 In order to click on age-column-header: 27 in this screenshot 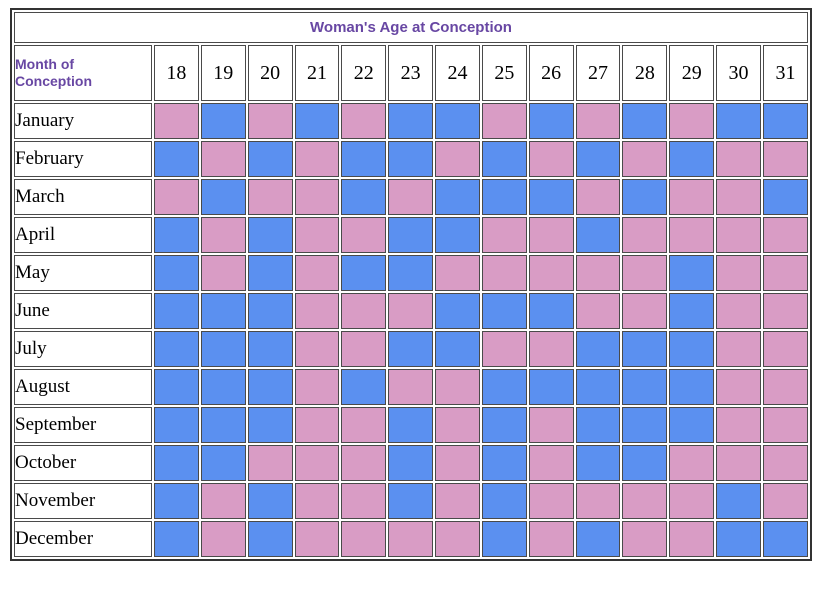, I will do `click(598, 73)`.